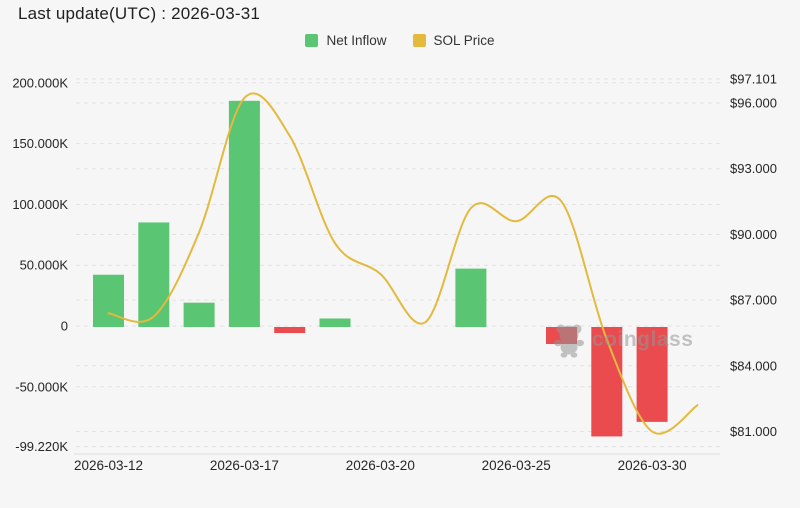  Describe the element at coordinates (44, 265) in the screenshot. I see `left-axis-tick-50.000K: 50.000K` at that location.